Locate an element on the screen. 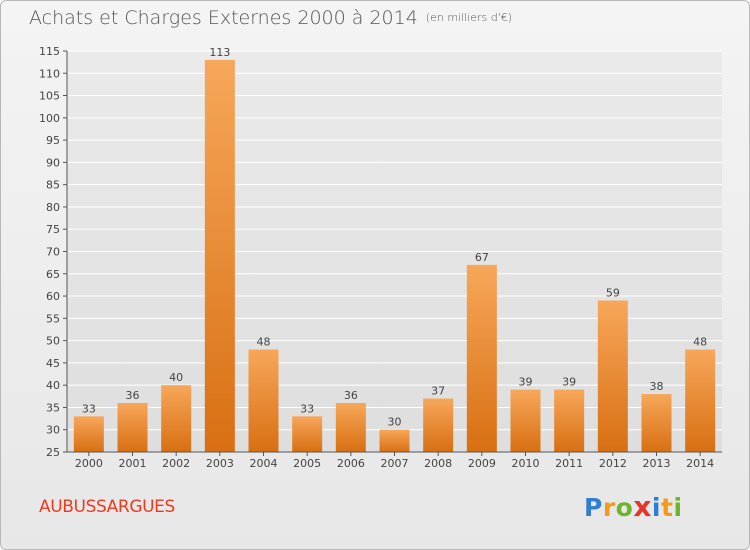 The height and width of the screenshot is (550, 750). bar-value-label: 30 is located at coordinates (395, 422).